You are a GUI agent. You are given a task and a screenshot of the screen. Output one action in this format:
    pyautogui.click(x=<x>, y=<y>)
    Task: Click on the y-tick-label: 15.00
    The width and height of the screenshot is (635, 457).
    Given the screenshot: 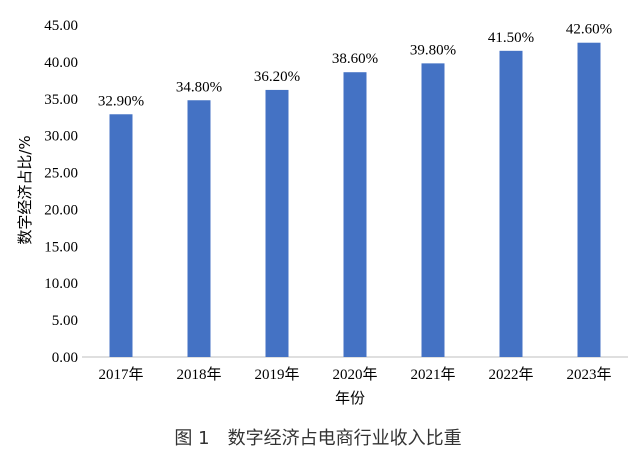 What is the action you would take?
    pyautogui.click(x=61, y=247)
    